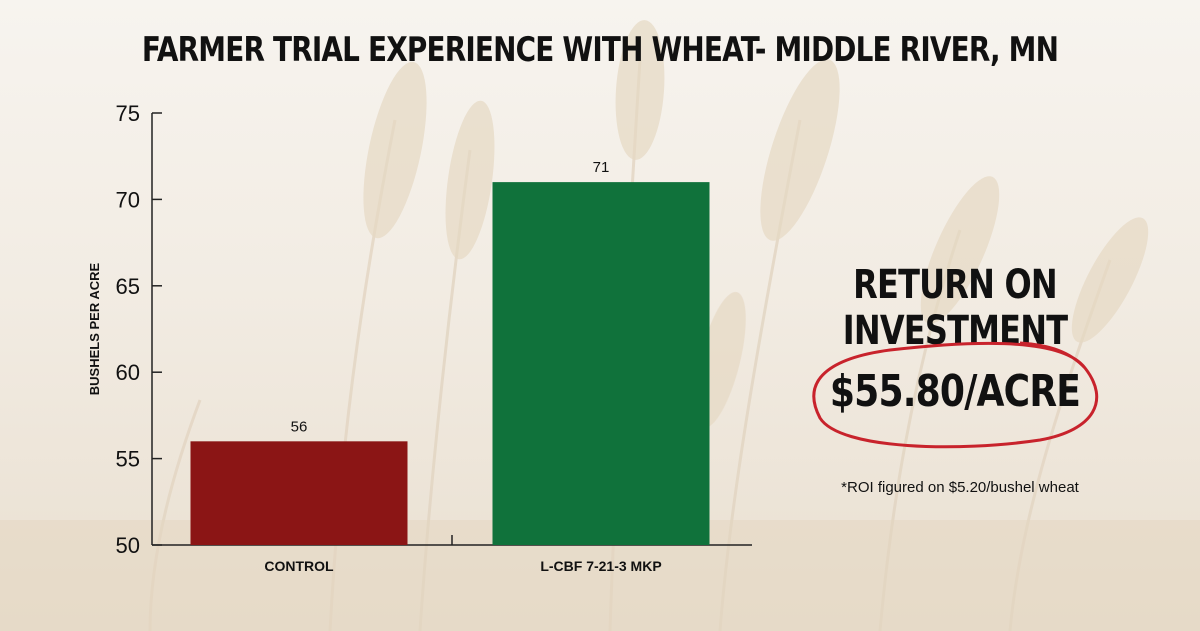 The width and height of the screenshot is (1200, 631). Describe the element at coordinates (128, 113) in the screenshot. I see `y-tick-label: 75` at that location.